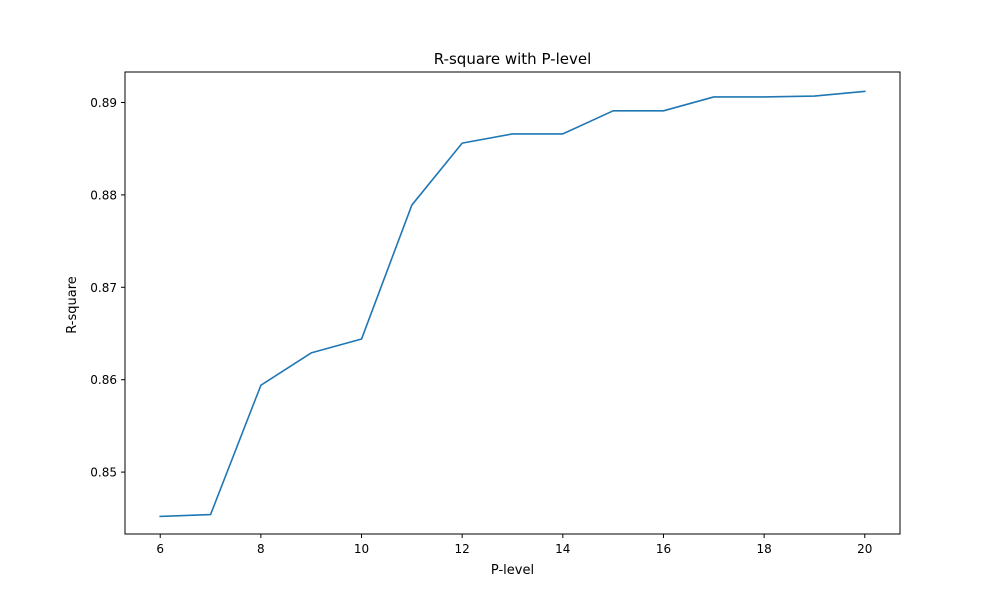  What do you see at coordinates (103, 103) in the screenshot?
I see `y-tick-label: 0.89` at bounding box center [103, 103].